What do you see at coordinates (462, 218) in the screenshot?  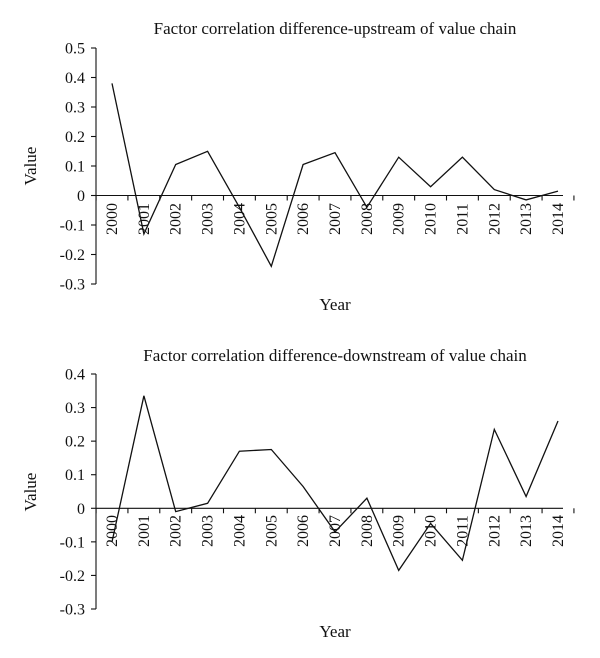 I see `x-tick-label: 2011` at bounding box center [462, 218].